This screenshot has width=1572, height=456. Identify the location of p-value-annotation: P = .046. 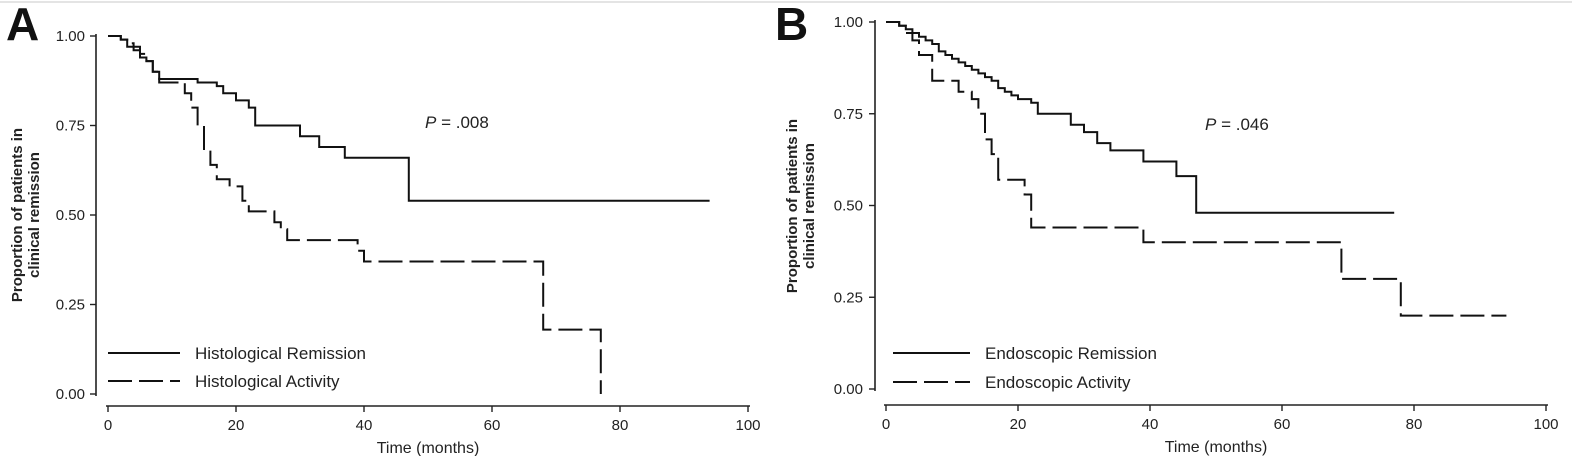
(1237, 124).